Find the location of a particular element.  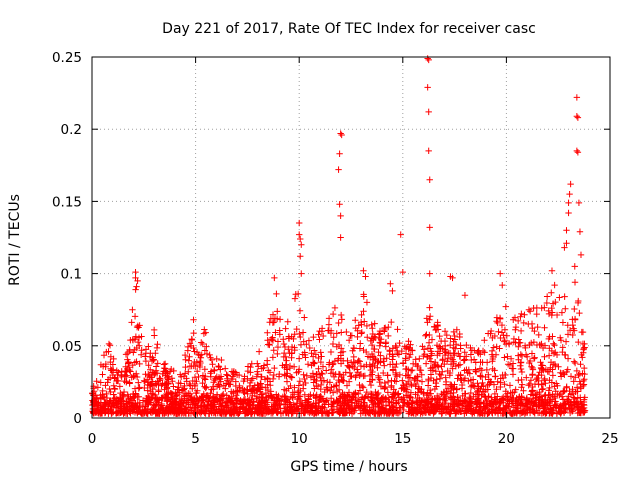

y-tick-label: 0.15 is located at coordinates (67, 202).